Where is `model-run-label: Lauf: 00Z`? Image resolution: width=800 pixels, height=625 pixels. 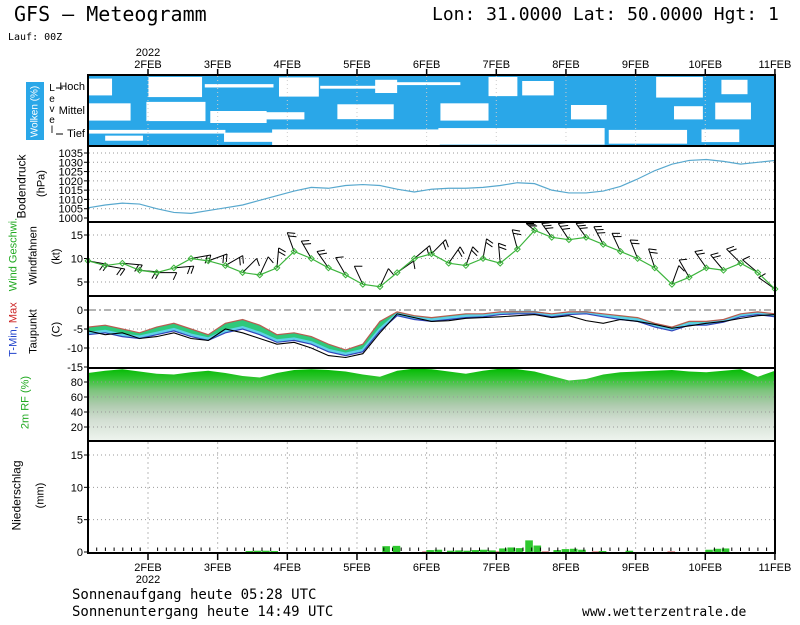
model-run-label: Lauf: 00Z is located at coordinates (35, 37).